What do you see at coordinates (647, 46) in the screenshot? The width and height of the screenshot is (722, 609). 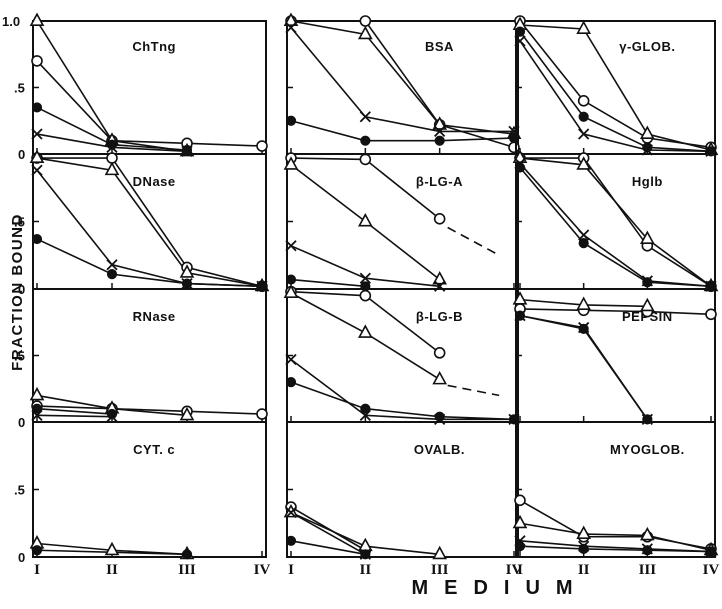 I see `panel-label: γ-GLOB.` at bounding box center [647, 46].